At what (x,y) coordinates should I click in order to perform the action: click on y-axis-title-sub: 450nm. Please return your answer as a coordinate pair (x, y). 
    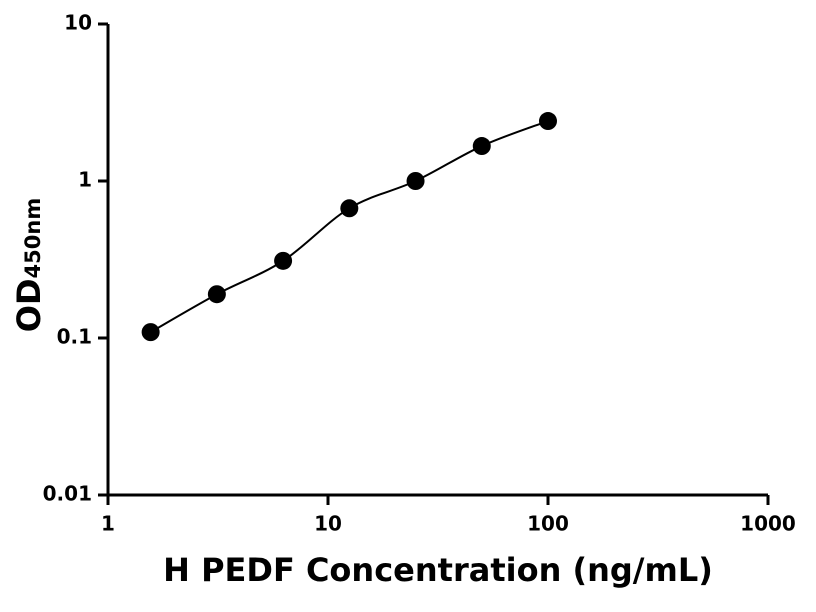
    Looking at the image, I should click on (33, 238).